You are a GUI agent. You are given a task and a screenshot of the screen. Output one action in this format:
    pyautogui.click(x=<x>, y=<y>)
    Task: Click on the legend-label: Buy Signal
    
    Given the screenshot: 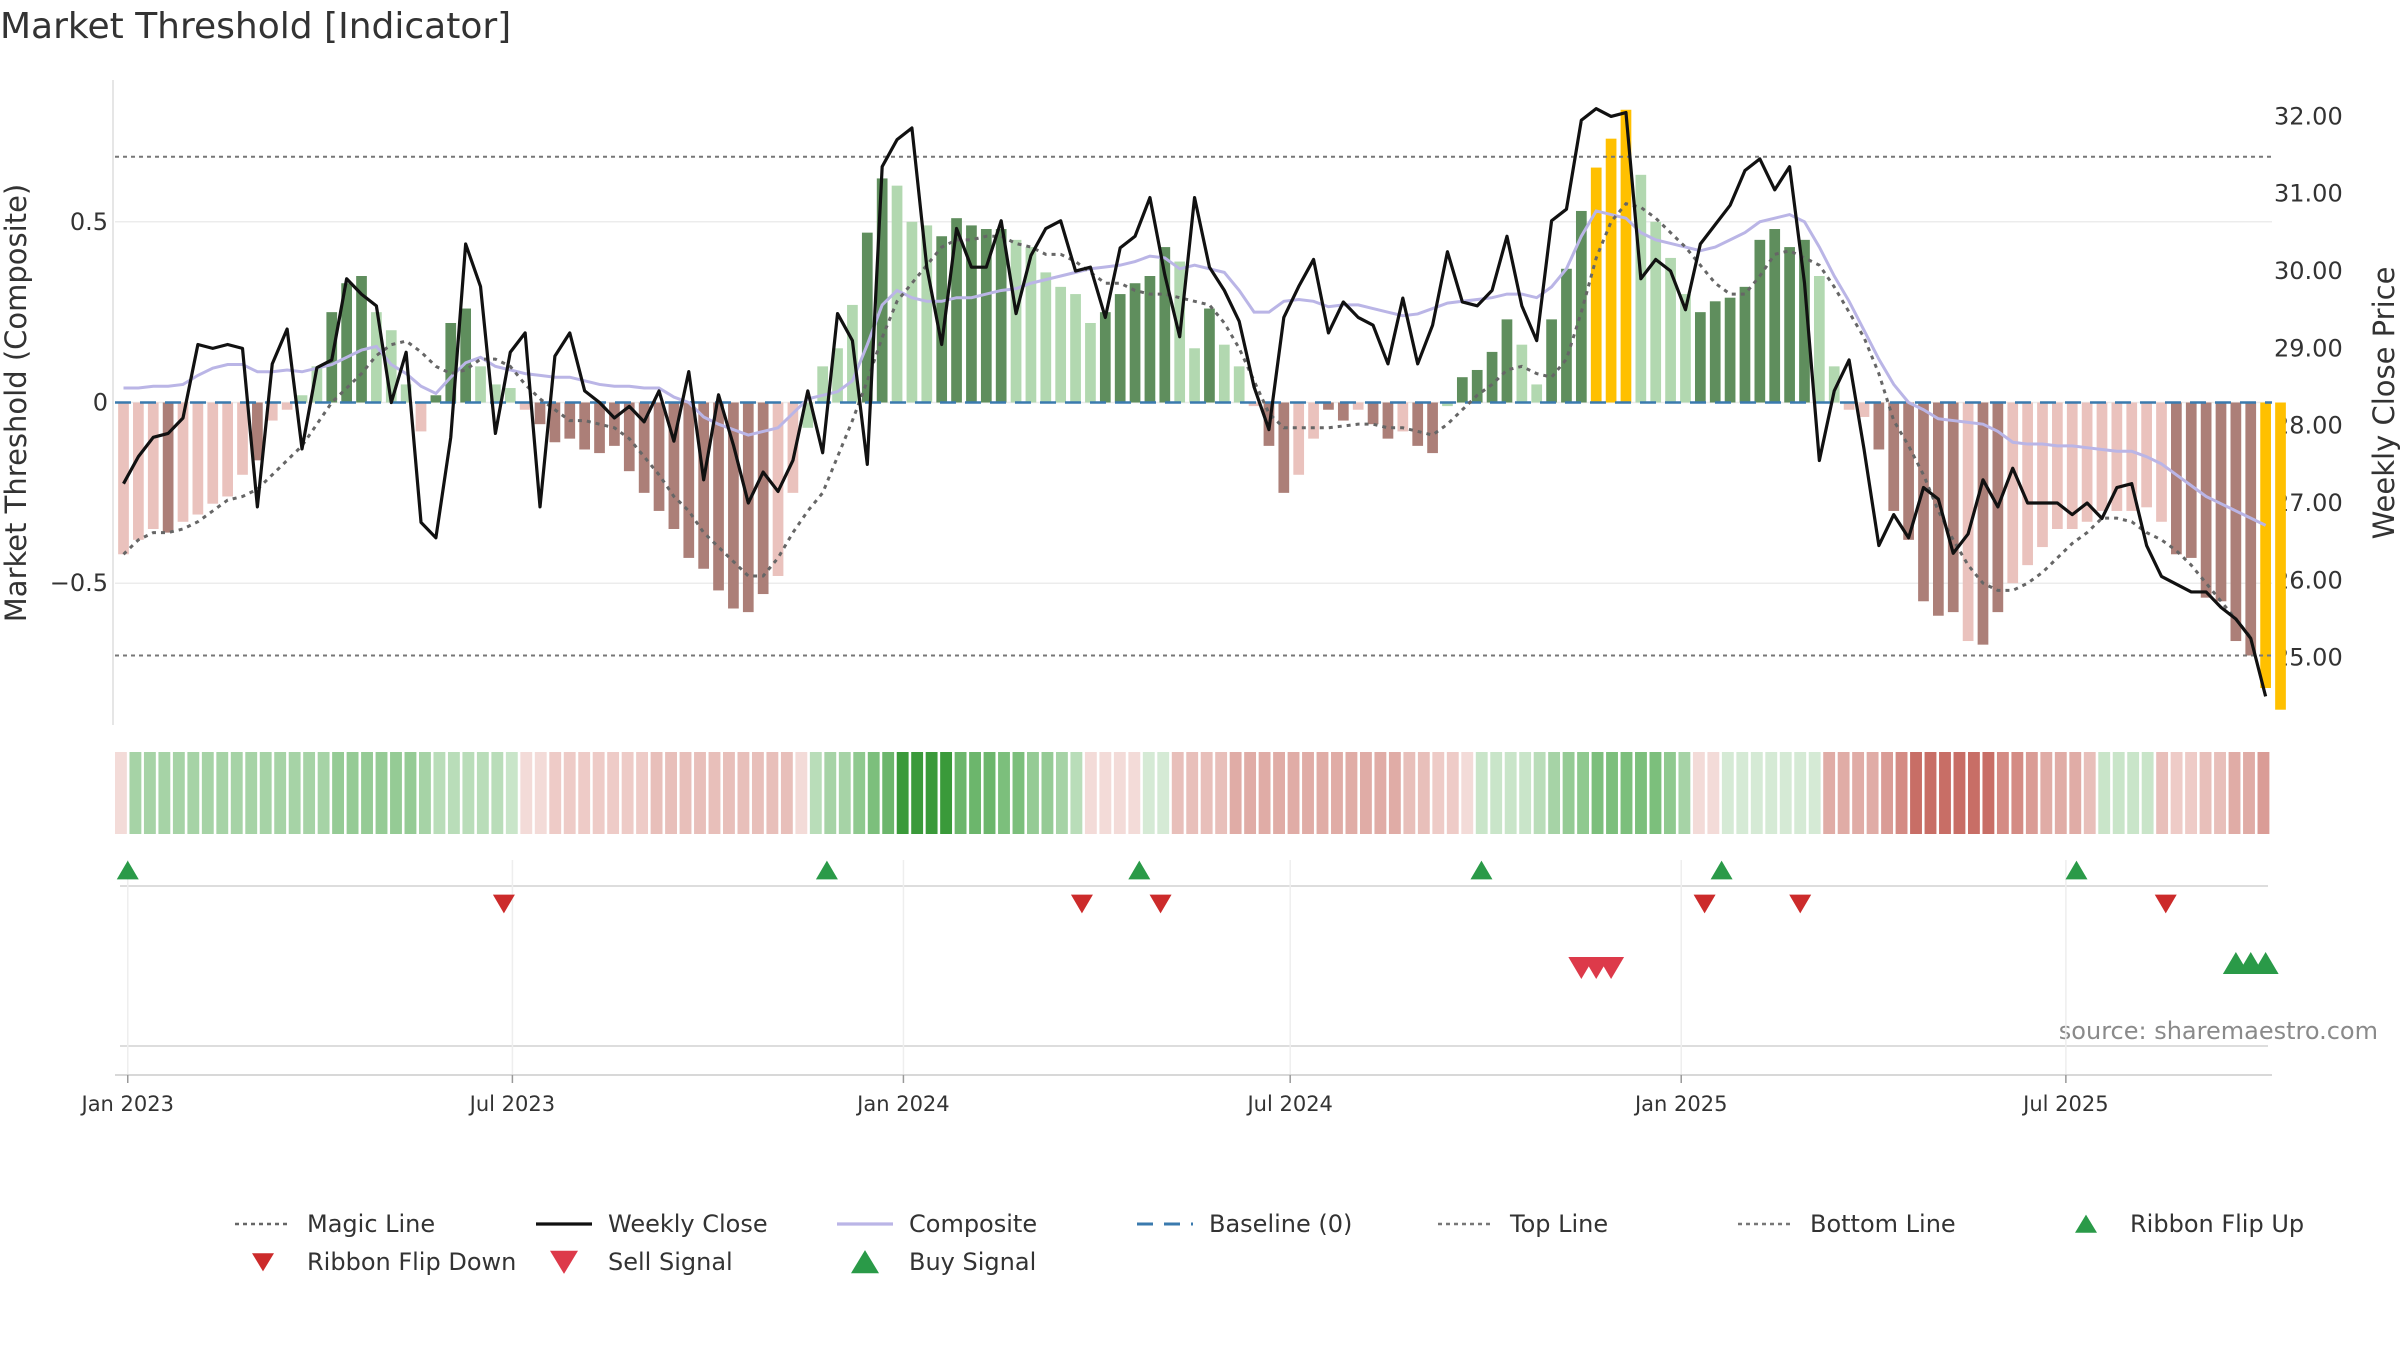 What is the action you would take?
    pyautogui.click(x=972, y=1262)
    